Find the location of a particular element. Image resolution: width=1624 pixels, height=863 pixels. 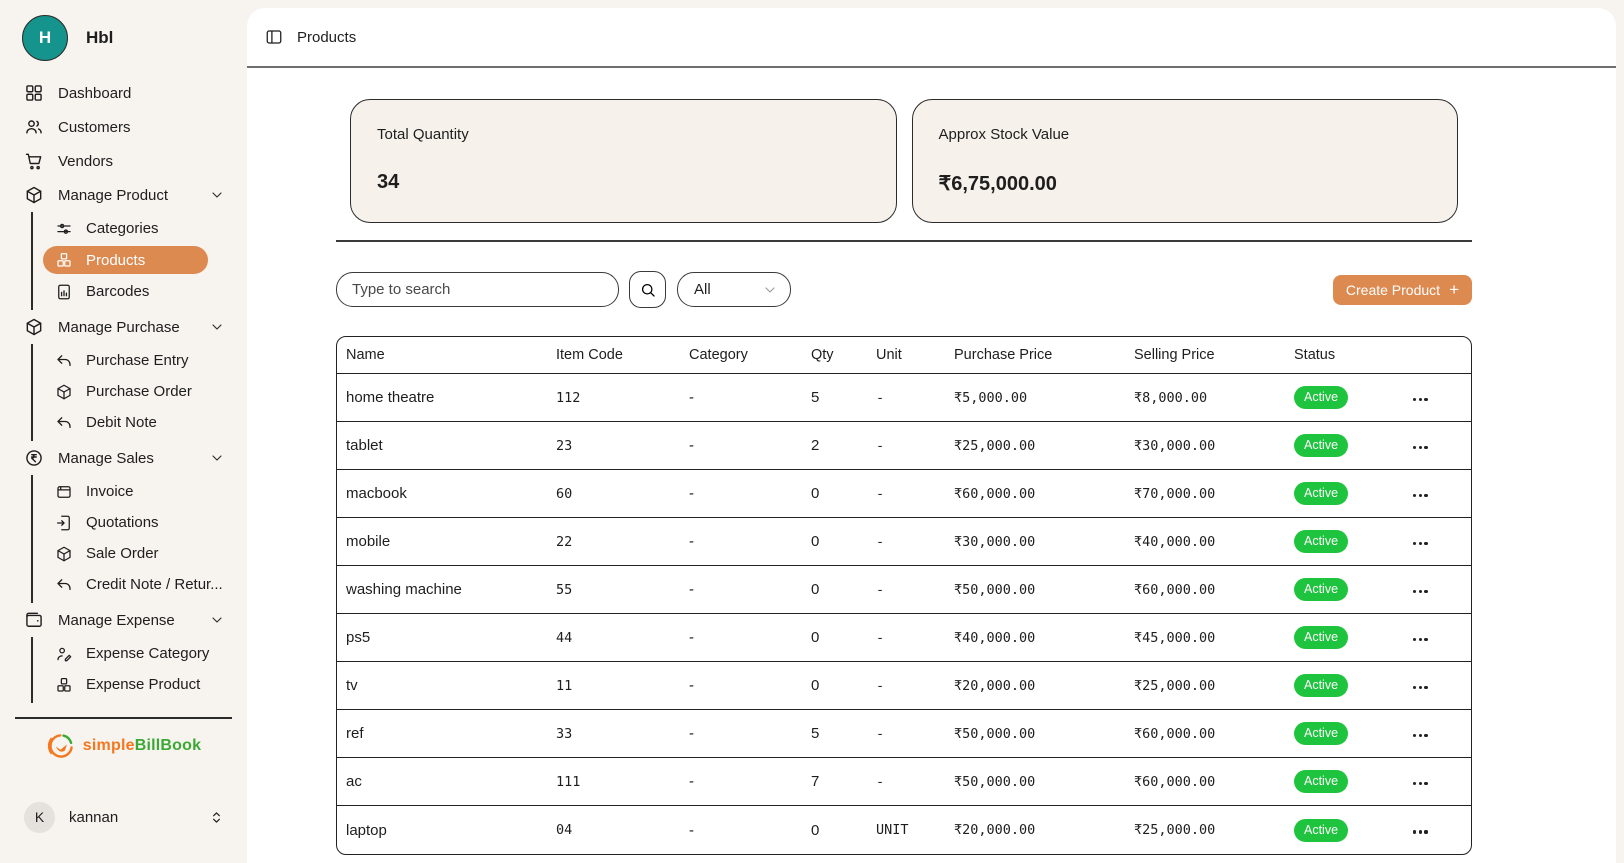

toolbar: All Create Product + is located at coordinates (904, 289).